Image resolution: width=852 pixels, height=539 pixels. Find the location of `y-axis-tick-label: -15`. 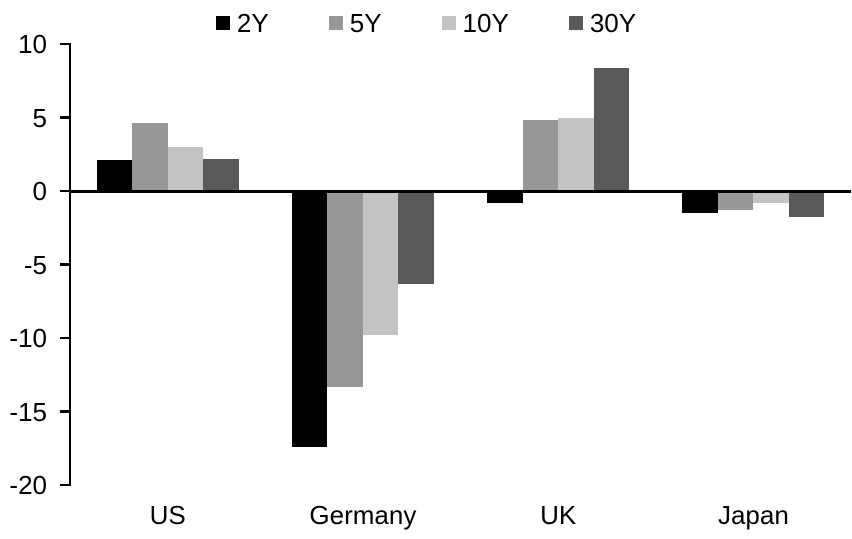

y-axis-tick-label: -15 is located at coordinates (28, 411).